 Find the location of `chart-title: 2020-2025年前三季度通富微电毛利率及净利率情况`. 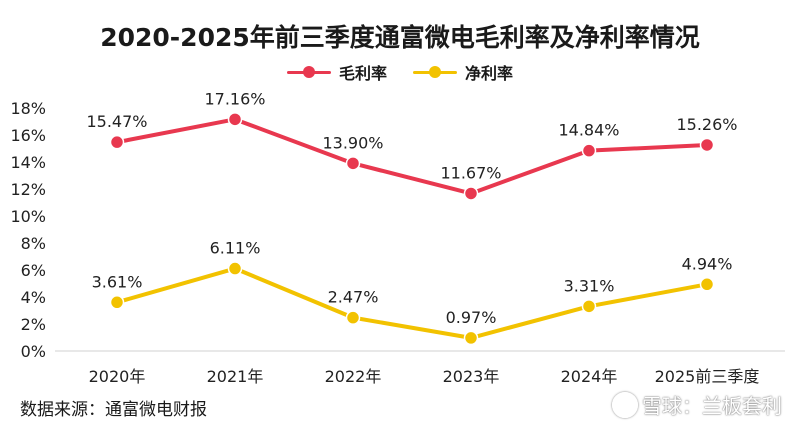

chart-title: 2020-2025年前三季度通富微电毛利率及净利率情况 is located at coordinates (400, 37).